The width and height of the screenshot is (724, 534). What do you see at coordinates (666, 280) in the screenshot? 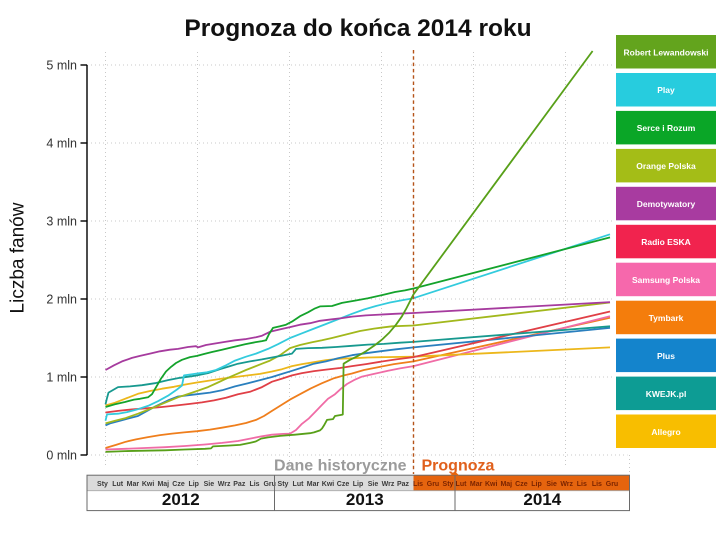
I see `svg-text: Samsung Polska` at bounding box center [666, 280].